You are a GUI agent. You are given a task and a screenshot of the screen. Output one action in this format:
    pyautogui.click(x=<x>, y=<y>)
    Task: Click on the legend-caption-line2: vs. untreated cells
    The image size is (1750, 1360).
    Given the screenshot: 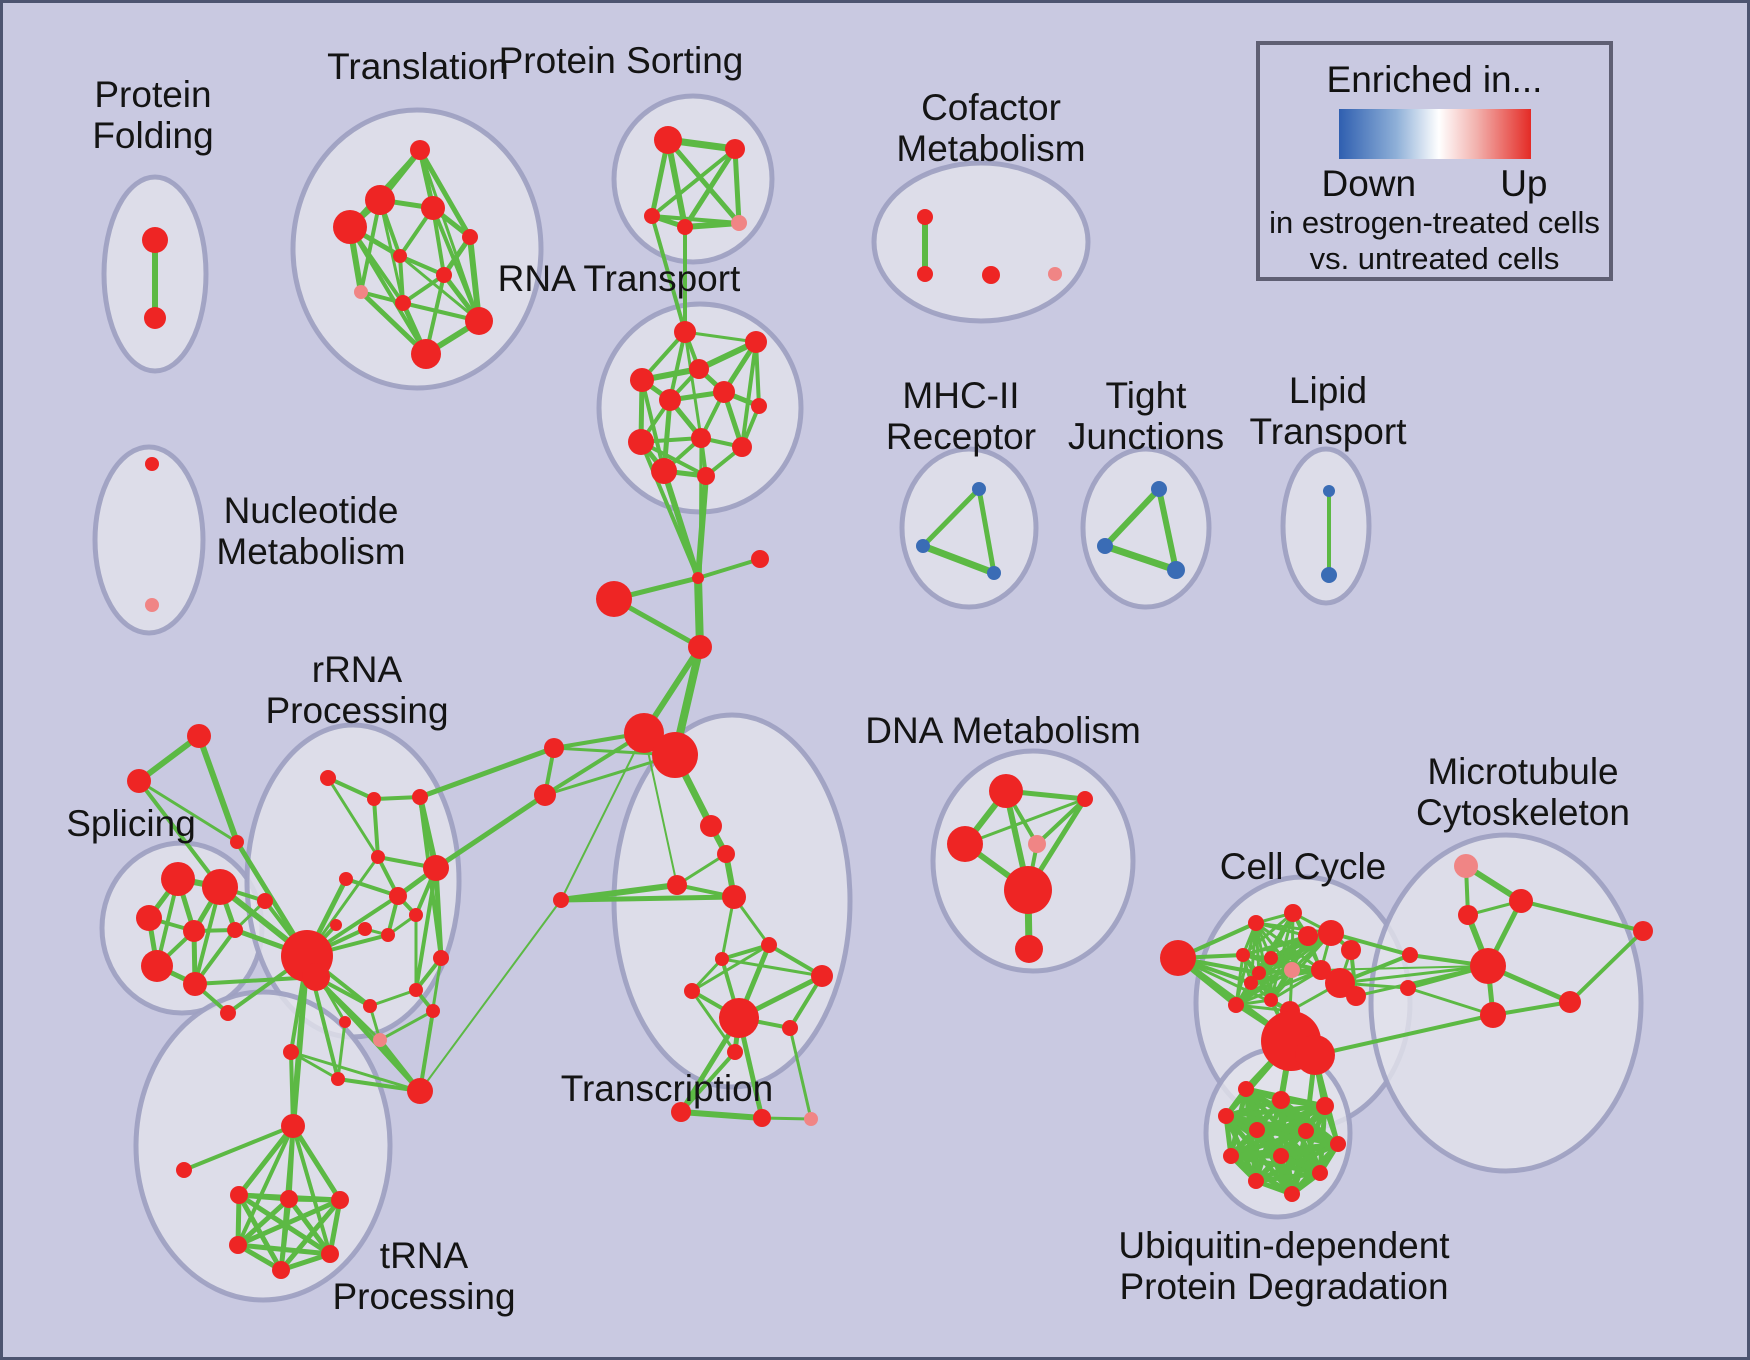 What is the action you would take?
    pyautogui.click(x=1434, y=258)
    